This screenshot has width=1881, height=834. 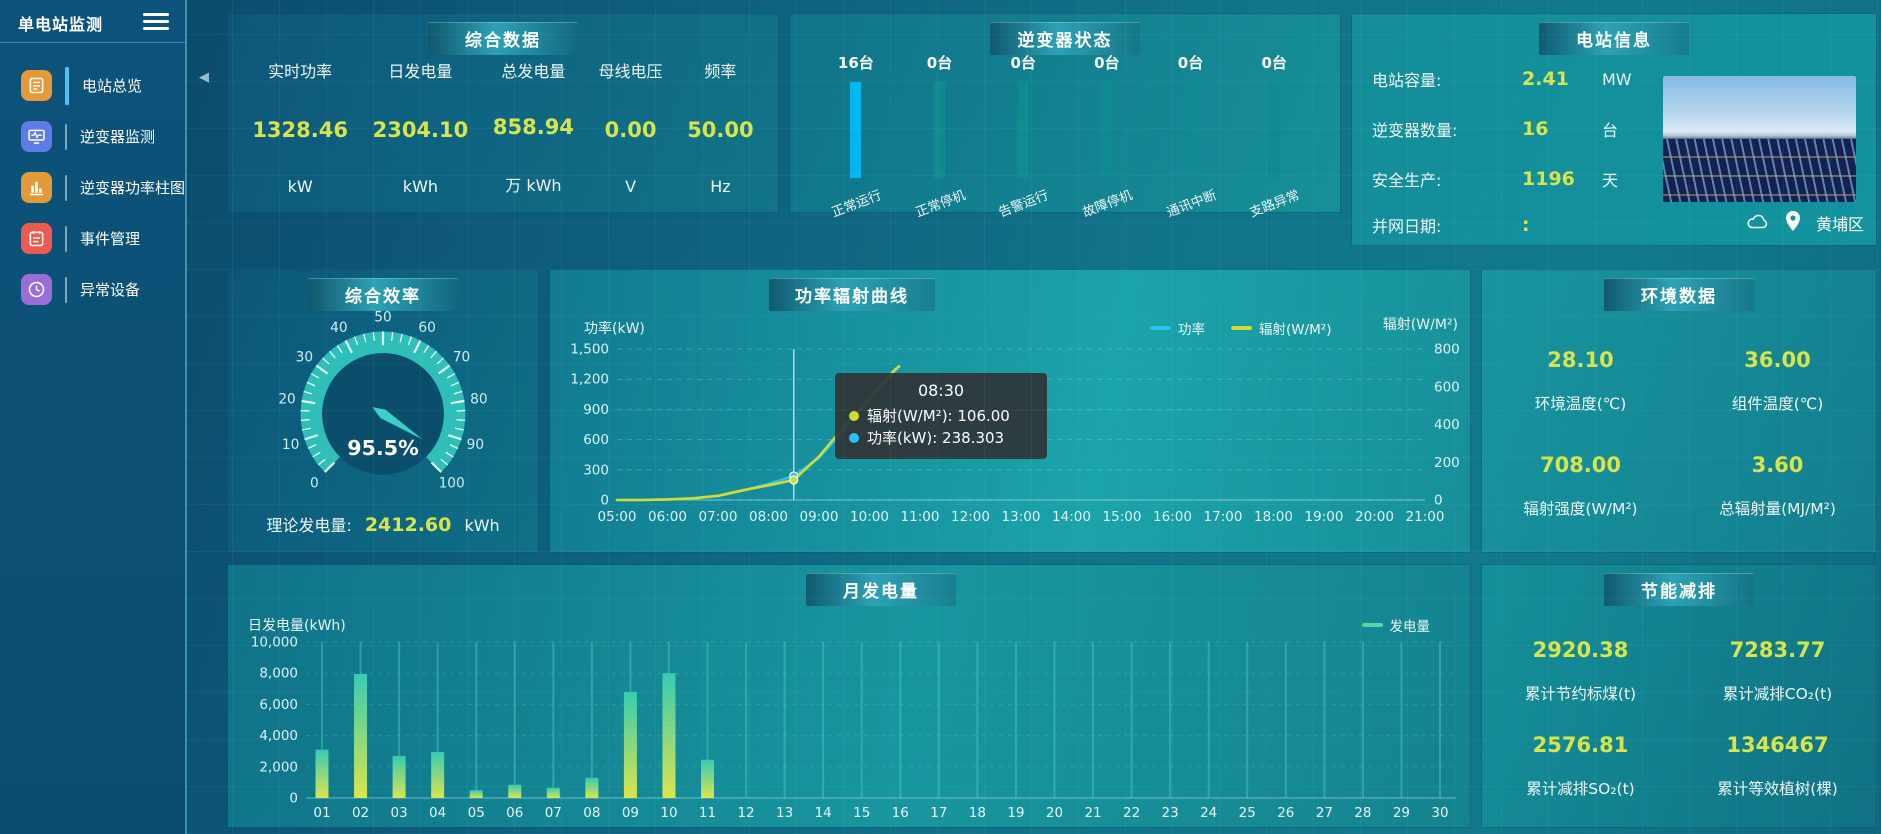 What do you see at coordinates (614, 329) in the screenshot?
I see `left-axis-label: 功率(kW)` at bounding box center [614, 329].